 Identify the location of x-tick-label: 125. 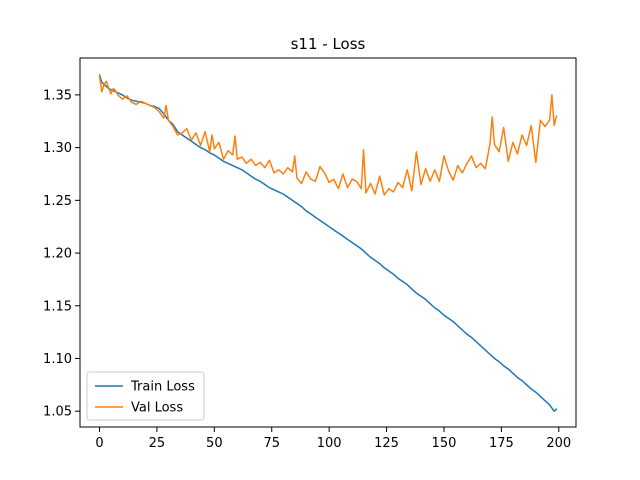
(386, 443).